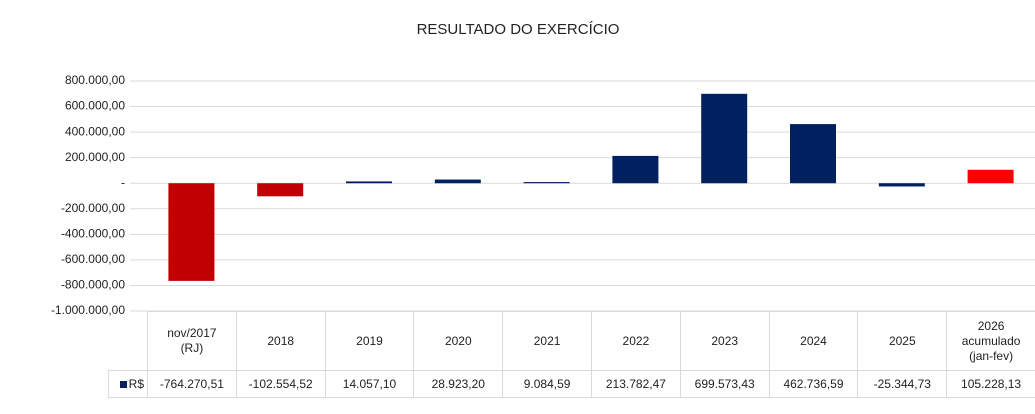  I want to click on y-tick-label: 400.000,00, so click(95, 131).